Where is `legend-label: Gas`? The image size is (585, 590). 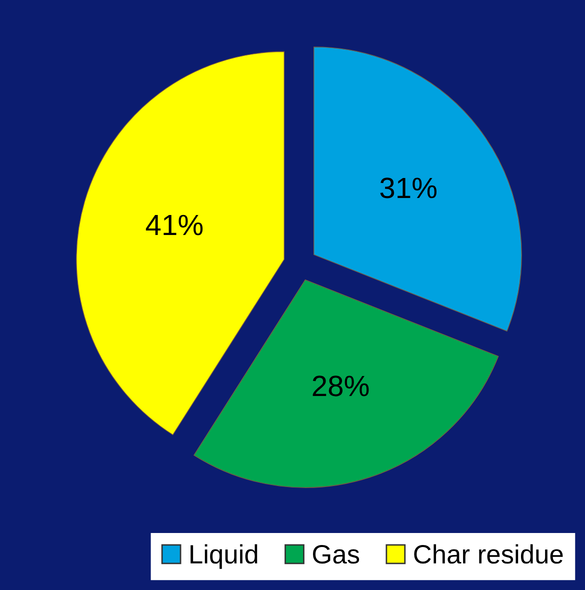 legend-label: Gas is located at coordinates (336, 554).